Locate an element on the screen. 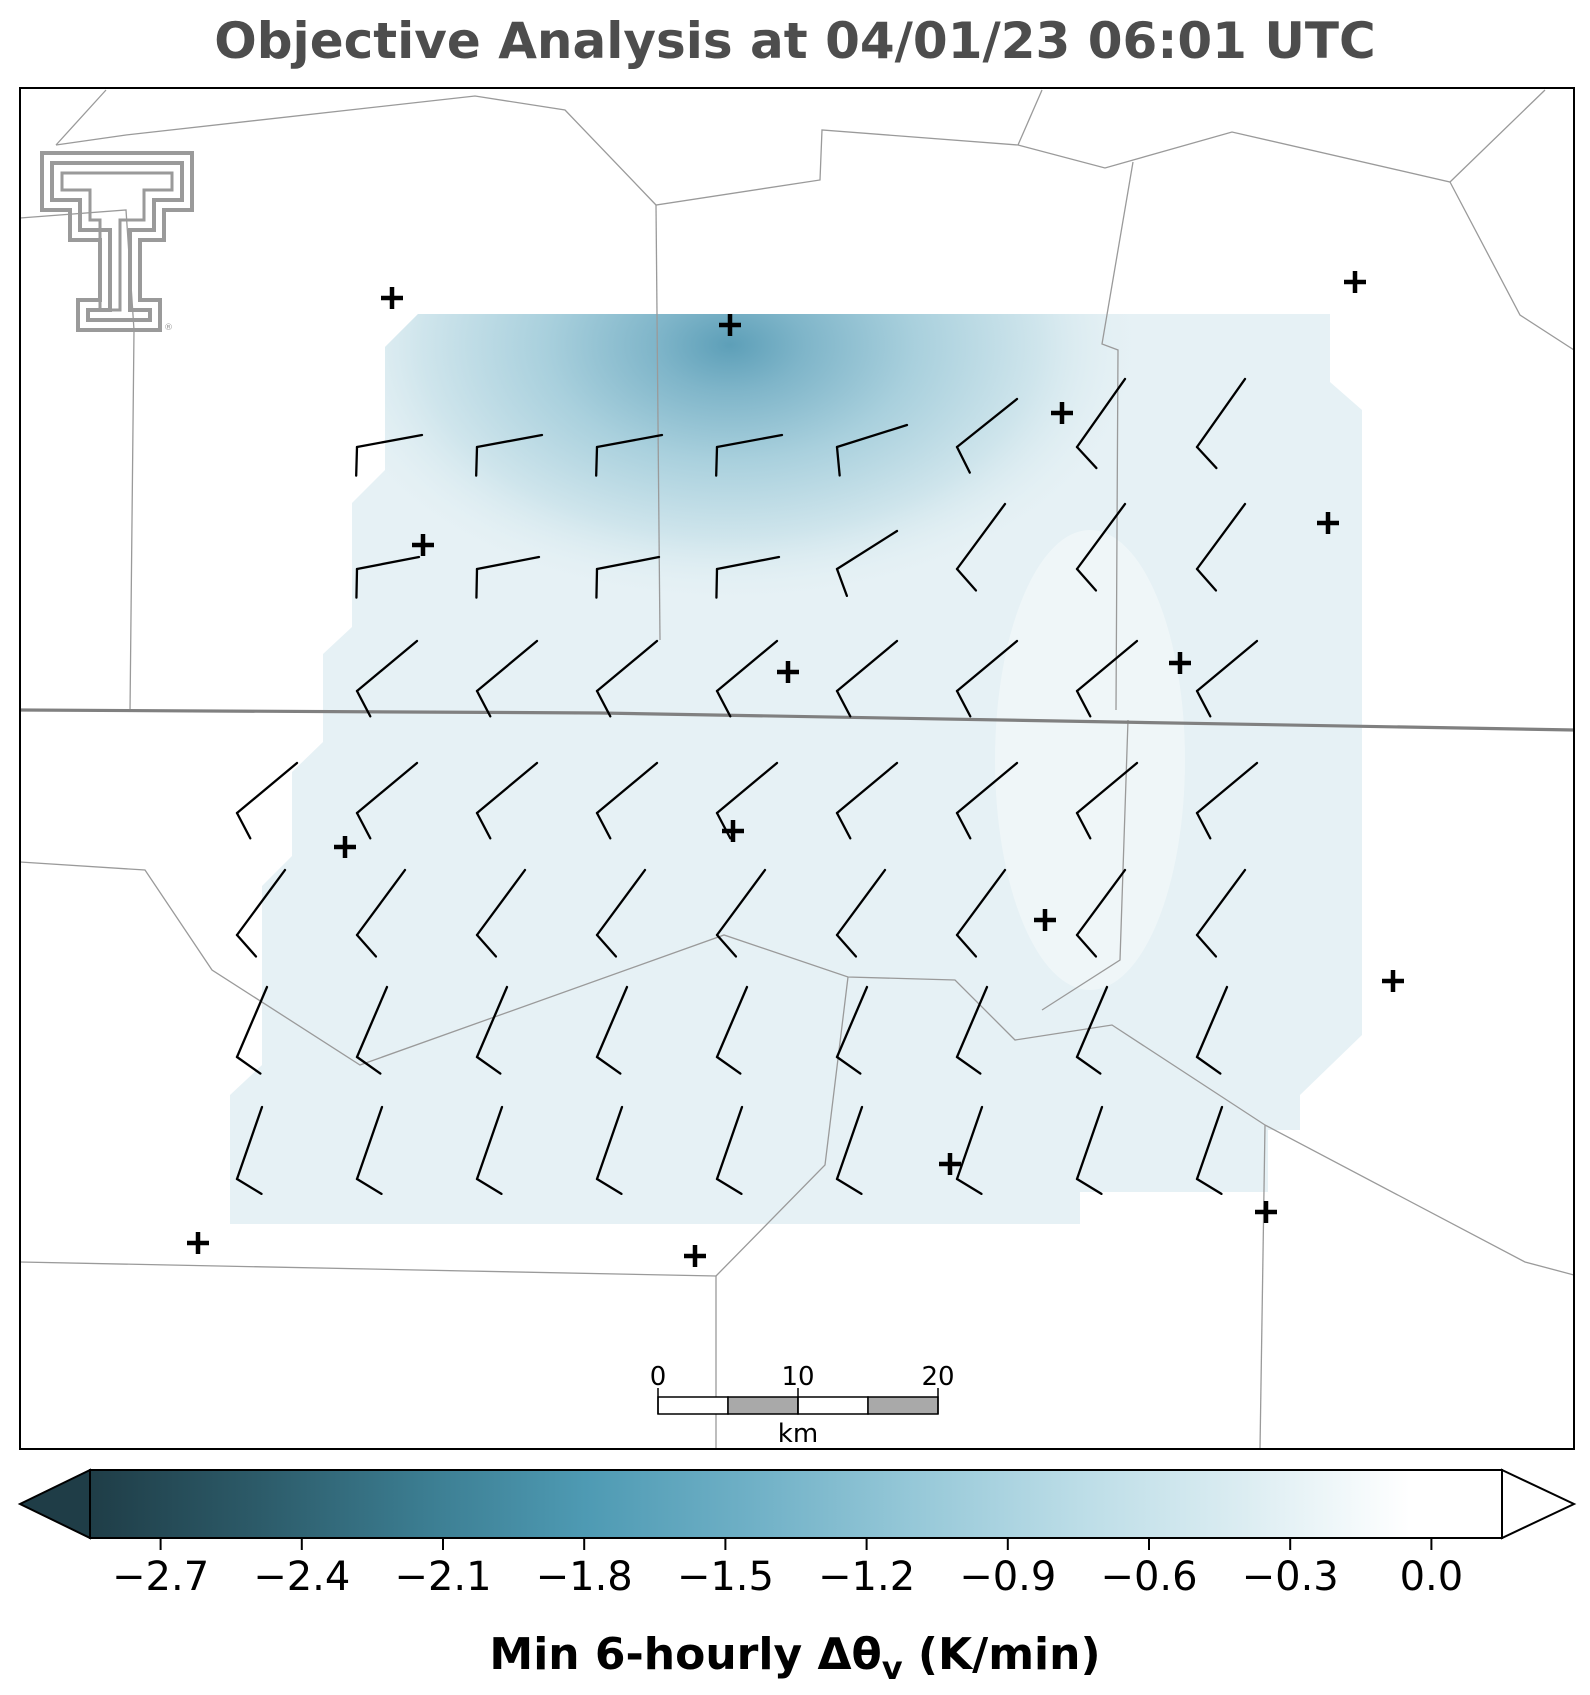 The width and height of the screenshot is (1590, 1695). colorbar-tick-label: −0.6 is located at coordinates (1148, 1577).